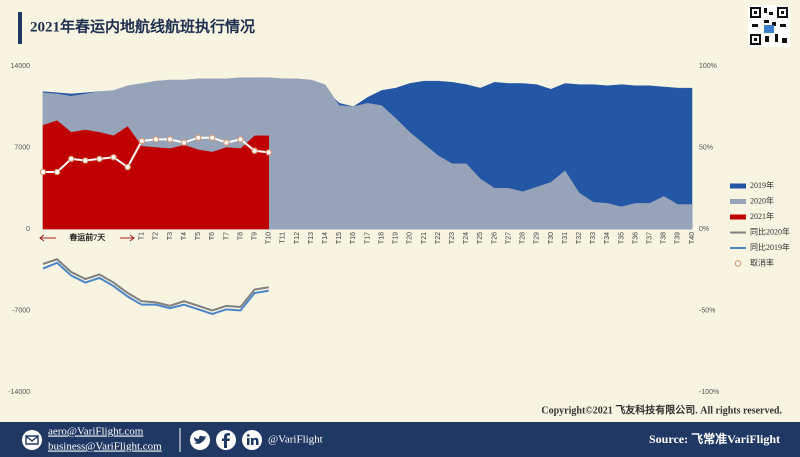 Image resolution: width=800 pixels, height=457 pixels. I want to click on x-tick-label: T14, so click(325, 238).